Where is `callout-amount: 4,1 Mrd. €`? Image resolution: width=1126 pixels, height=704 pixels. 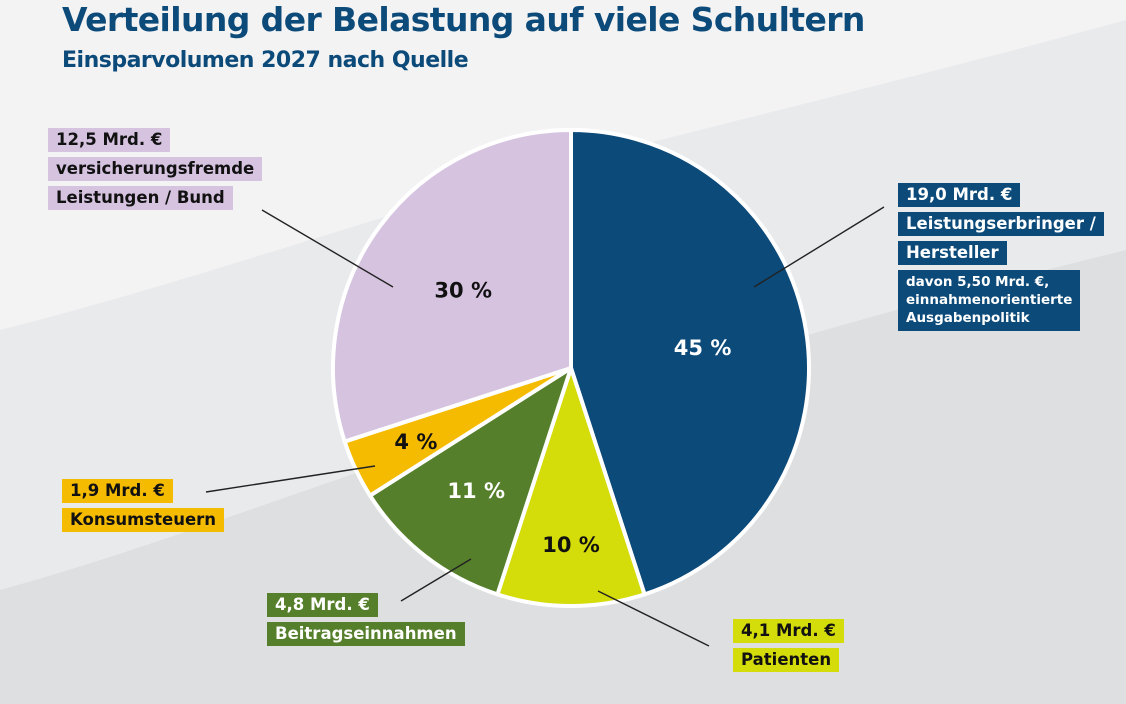 callout-amount: 4,1 Mrd. € is located at coordinates (788, 631).